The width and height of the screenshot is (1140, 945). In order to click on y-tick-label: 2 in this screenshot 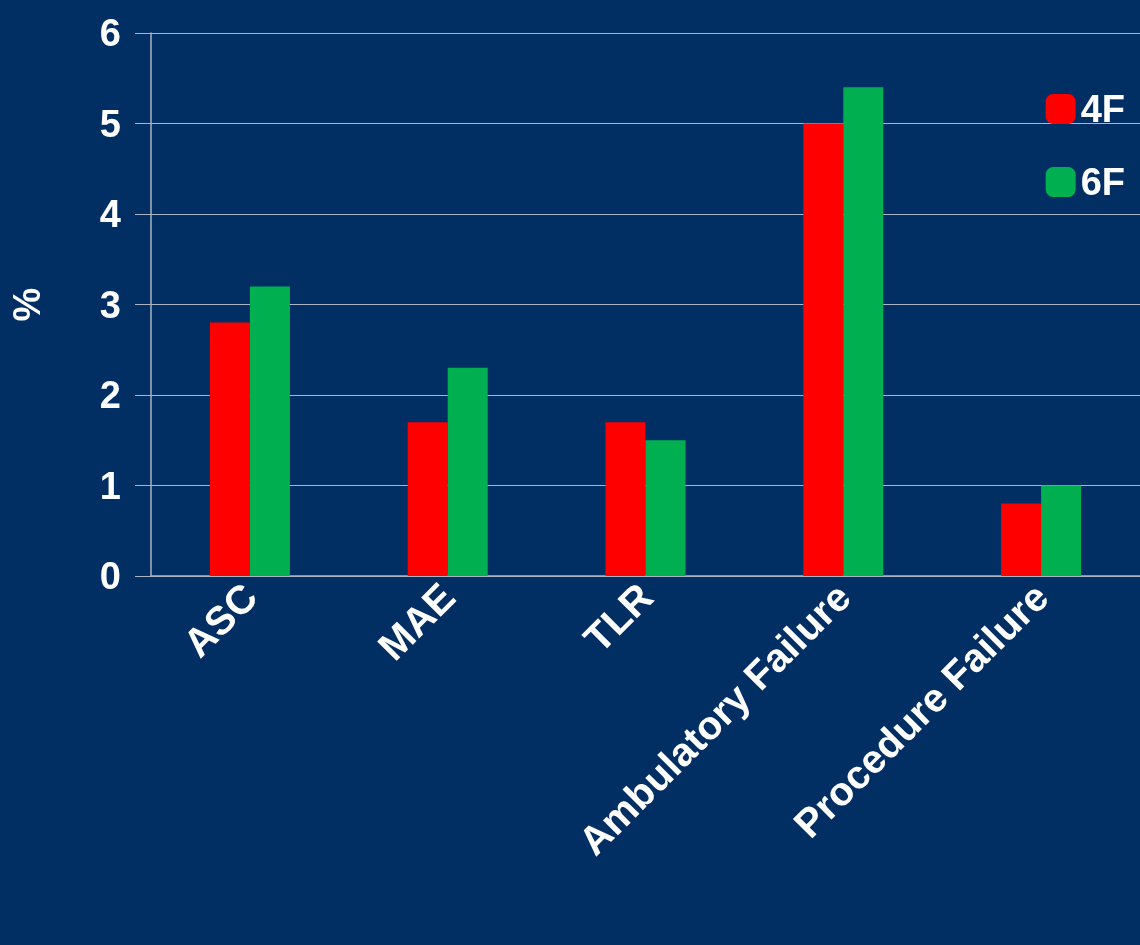, I will do `click(110, 395)`.